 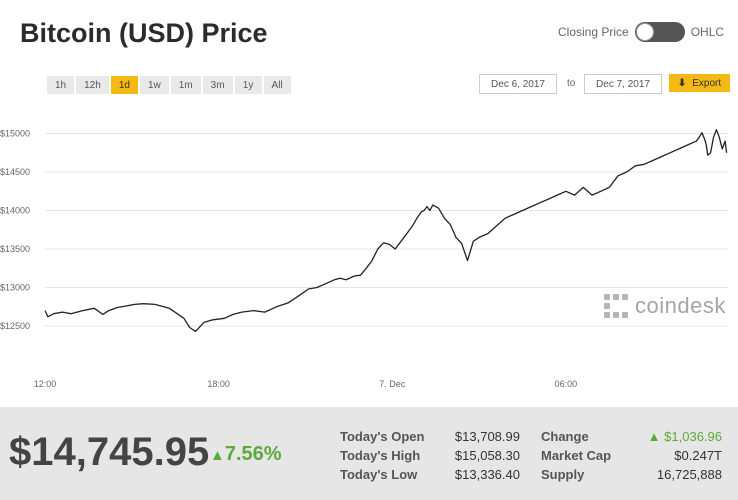 What do you see at coordinates (277, 85) in the screenshot?
I see `range-all-button: All` at bounding box center [277, 85].